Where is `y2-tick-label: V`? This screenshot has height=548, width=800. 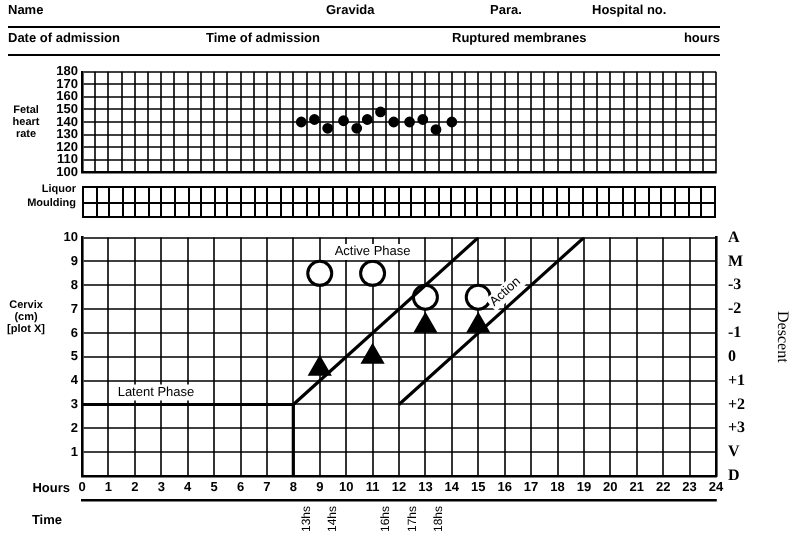 y2-tick-label: V is located at coordinates (734, 451).